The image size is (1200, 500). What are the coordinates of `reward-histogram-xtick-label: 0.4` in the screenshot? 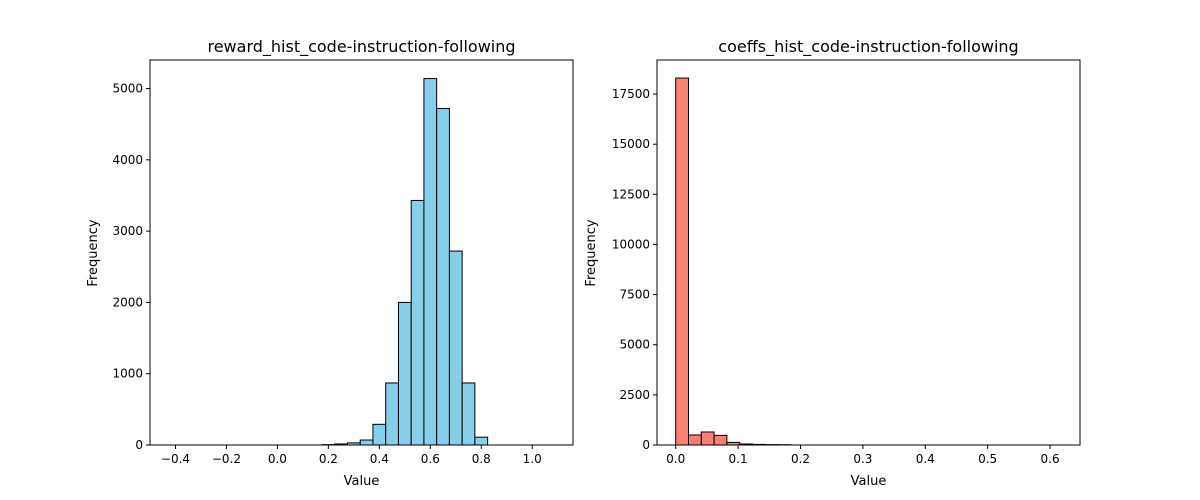 It's located at (379, 459).